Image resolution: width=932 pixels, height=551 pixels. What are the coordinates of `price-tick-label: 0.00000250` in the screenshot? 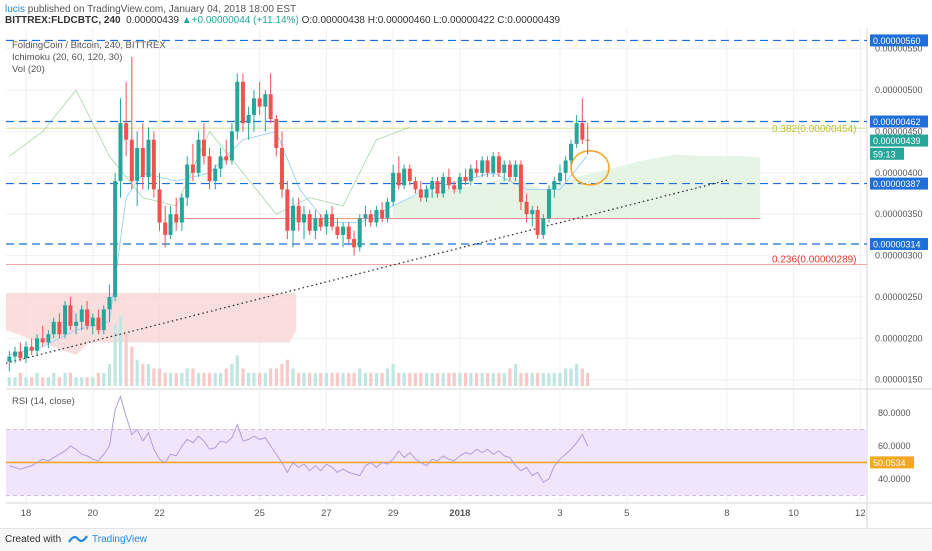 It's located at (899, 297).